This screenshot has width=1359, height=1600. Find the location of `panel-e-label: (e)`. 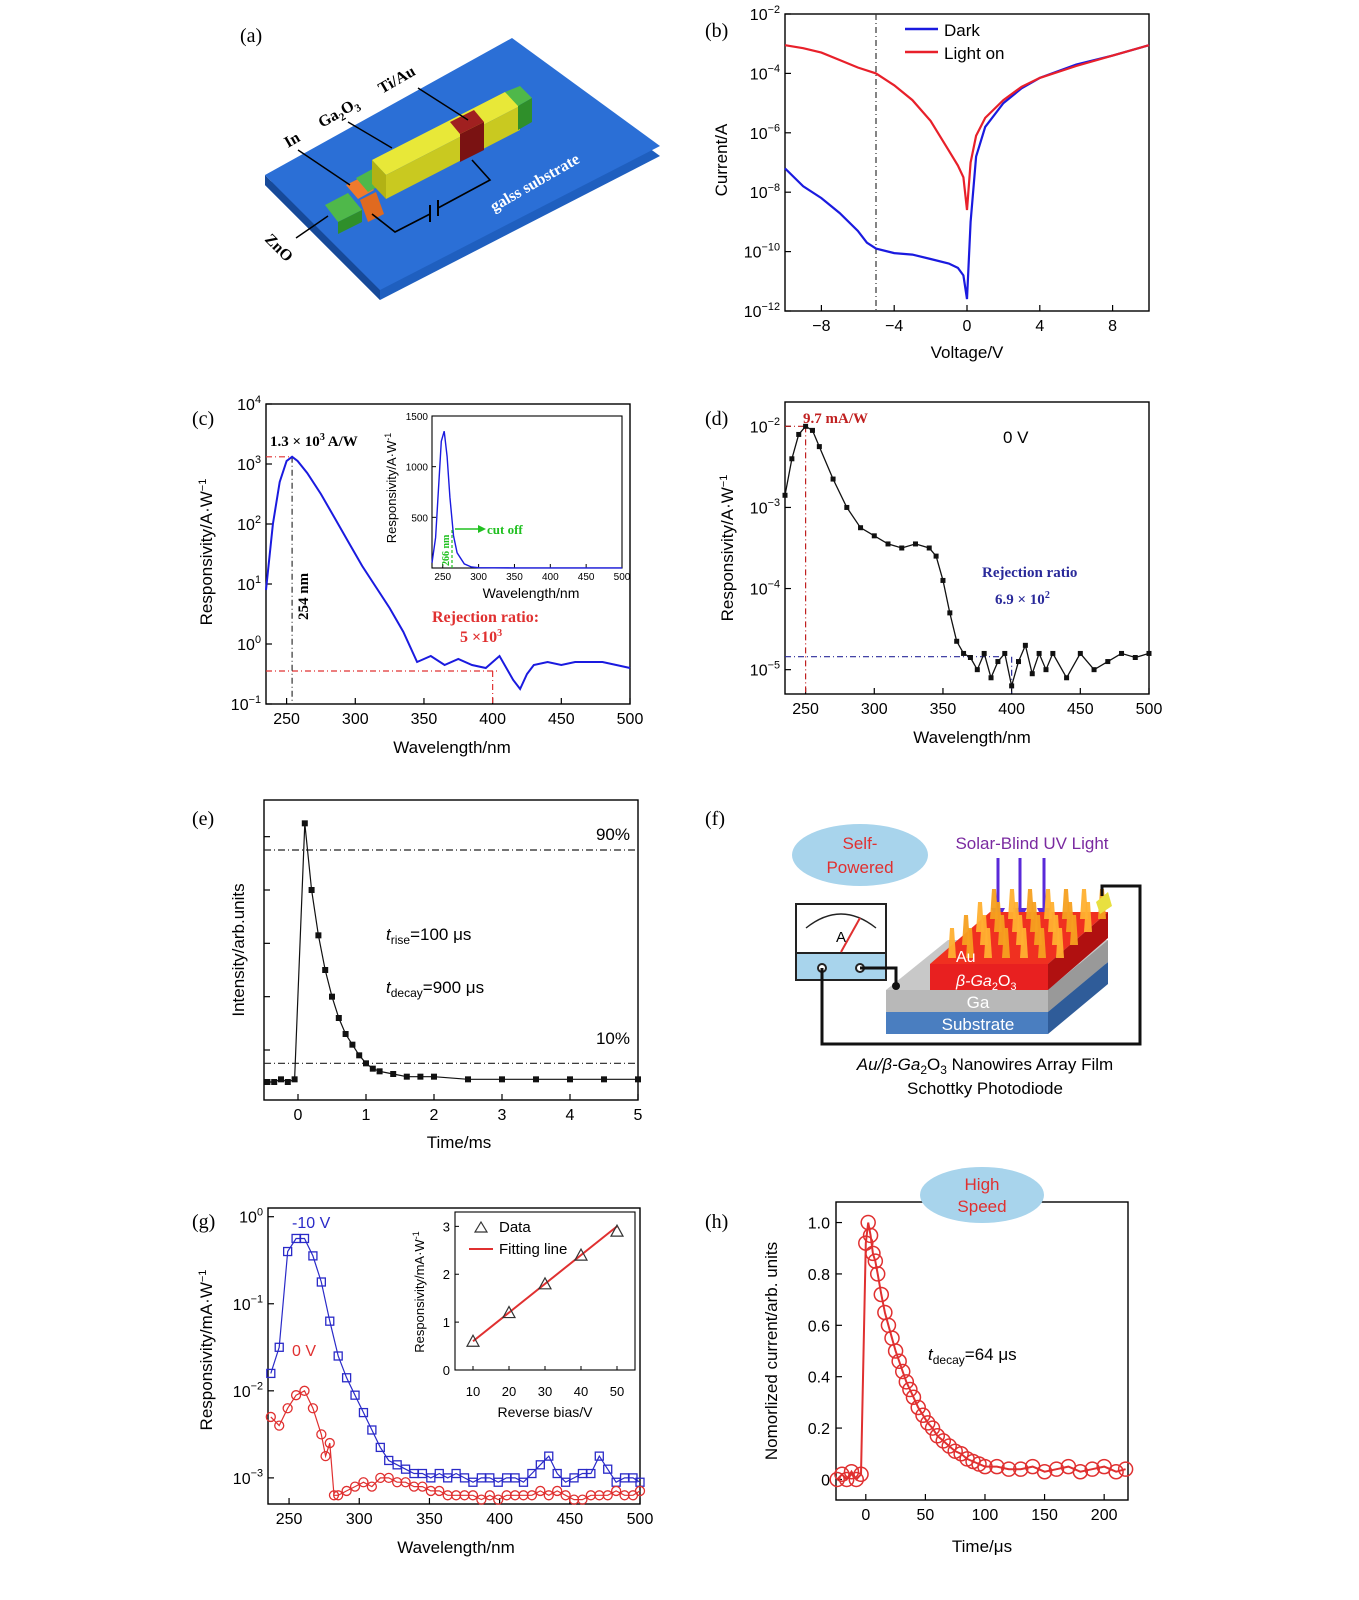

panel-e-label: (e) is located at coordinates (203, 819).